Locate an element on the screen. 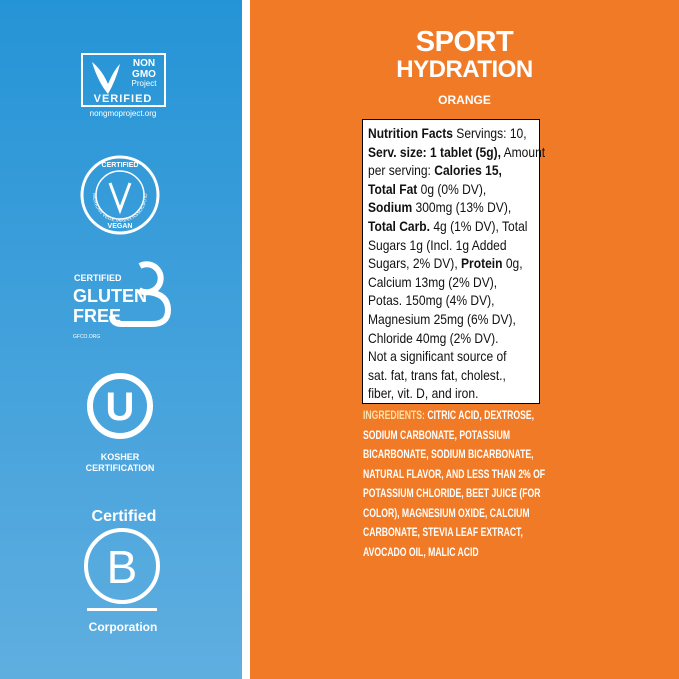 This screenshot has height=679, width=679. nutrition-line: Sodium 300mg (13% DV), is located at coordinates (454, 207).